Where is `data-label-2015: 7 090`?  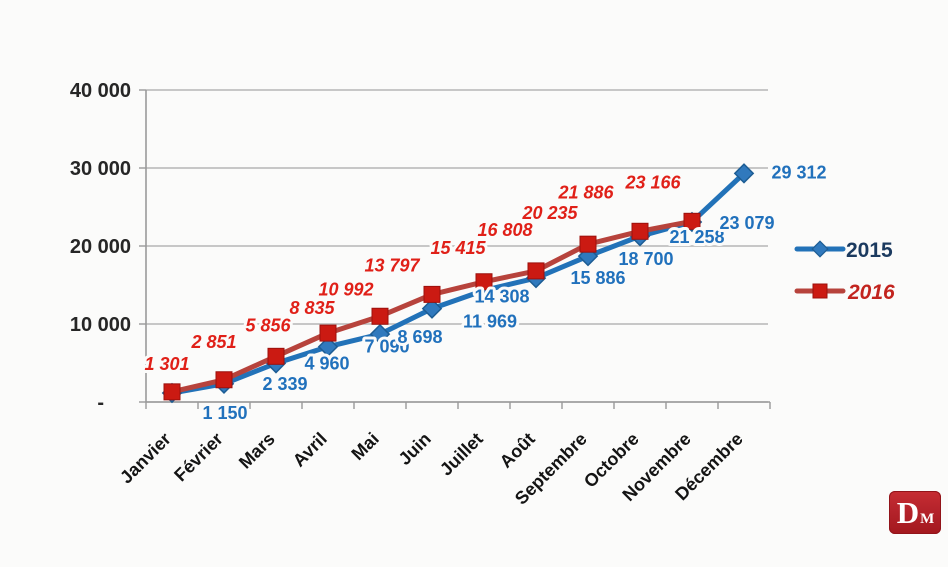
data-label-2015: 7 090 is located at coordinates (386, 347).